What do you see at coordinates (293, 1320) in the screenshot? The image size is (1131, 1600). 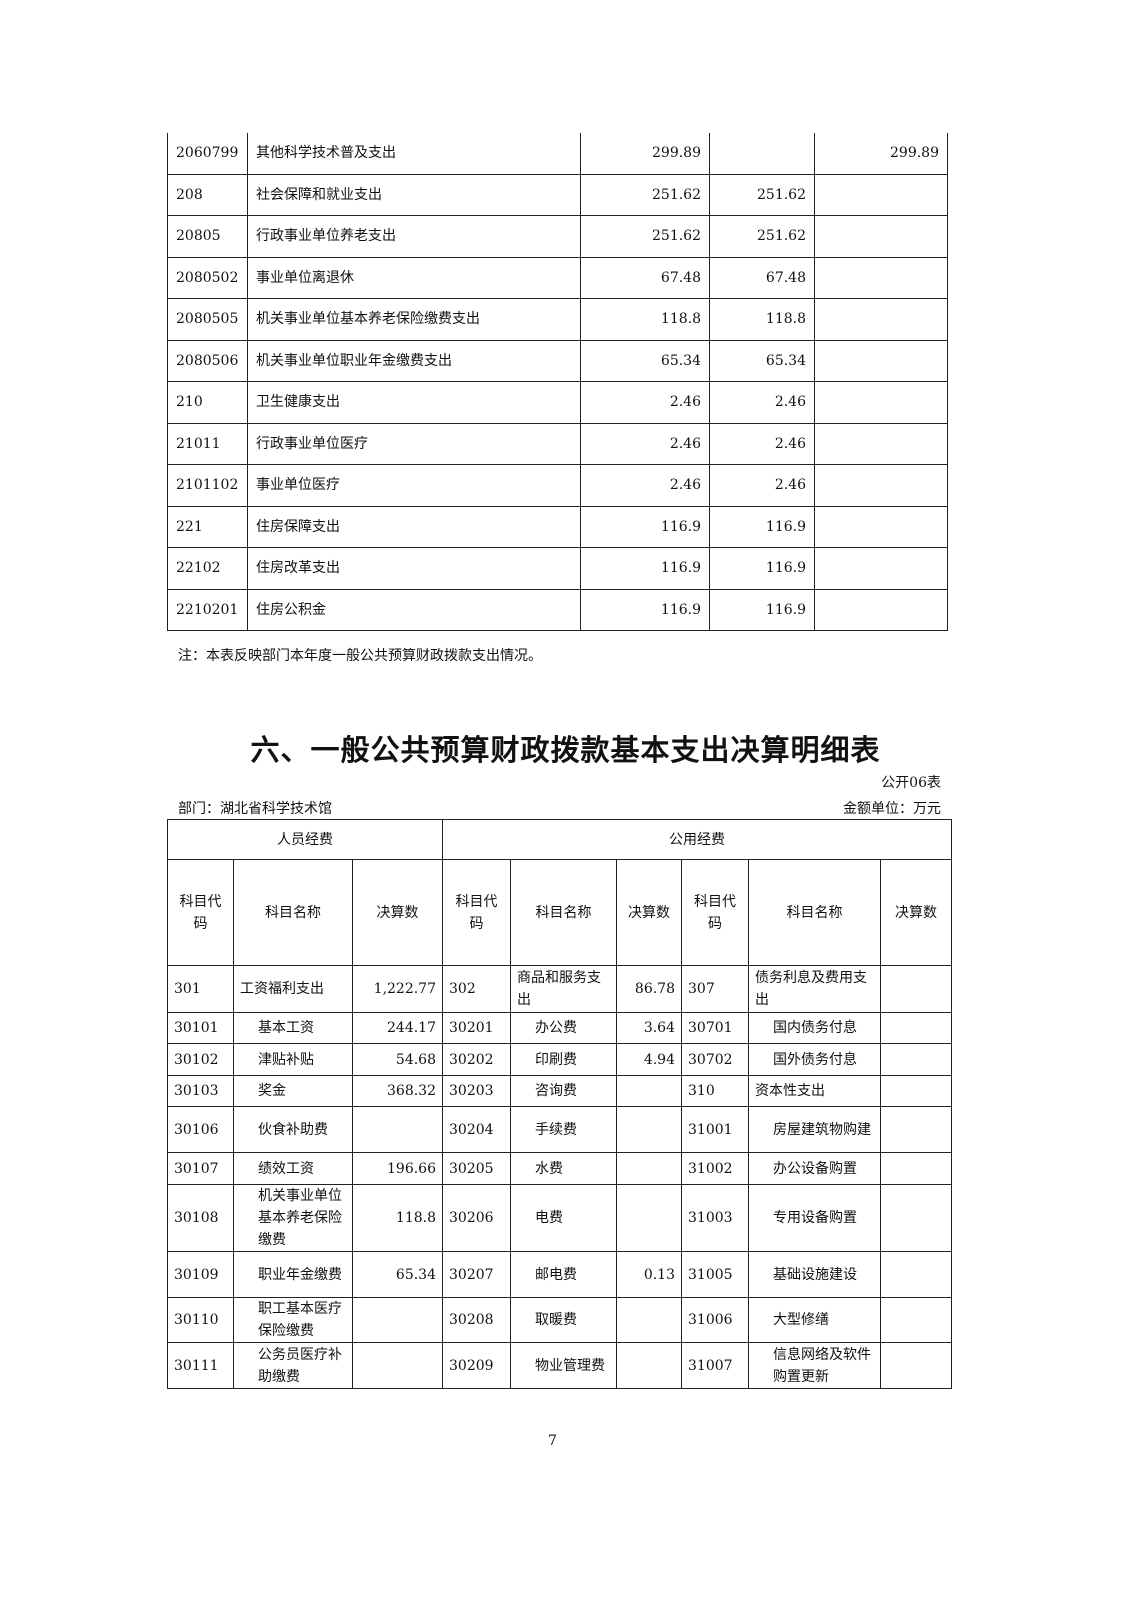 I see `subject-name: 职工基本医疗保险缴费` at bounding box center [293, 1320].